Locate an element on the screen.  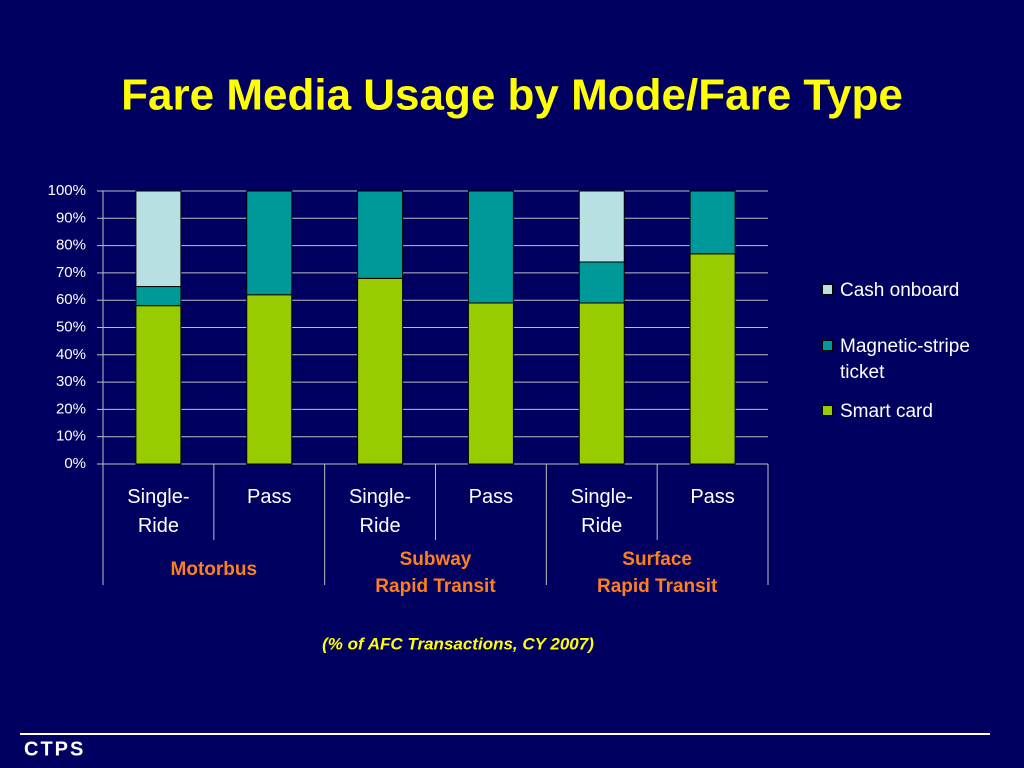
group-label: Motorbus is located at coordinates (214, 569).